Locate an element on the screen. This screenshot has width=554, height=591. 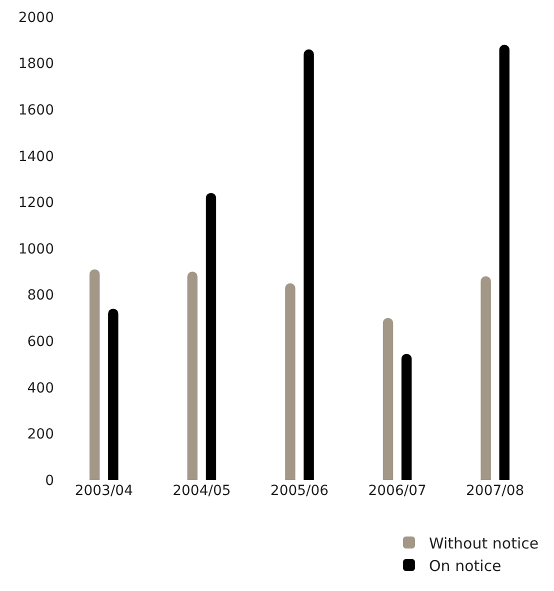
y-tick-label: 0 is located at coordinates (49, 480).